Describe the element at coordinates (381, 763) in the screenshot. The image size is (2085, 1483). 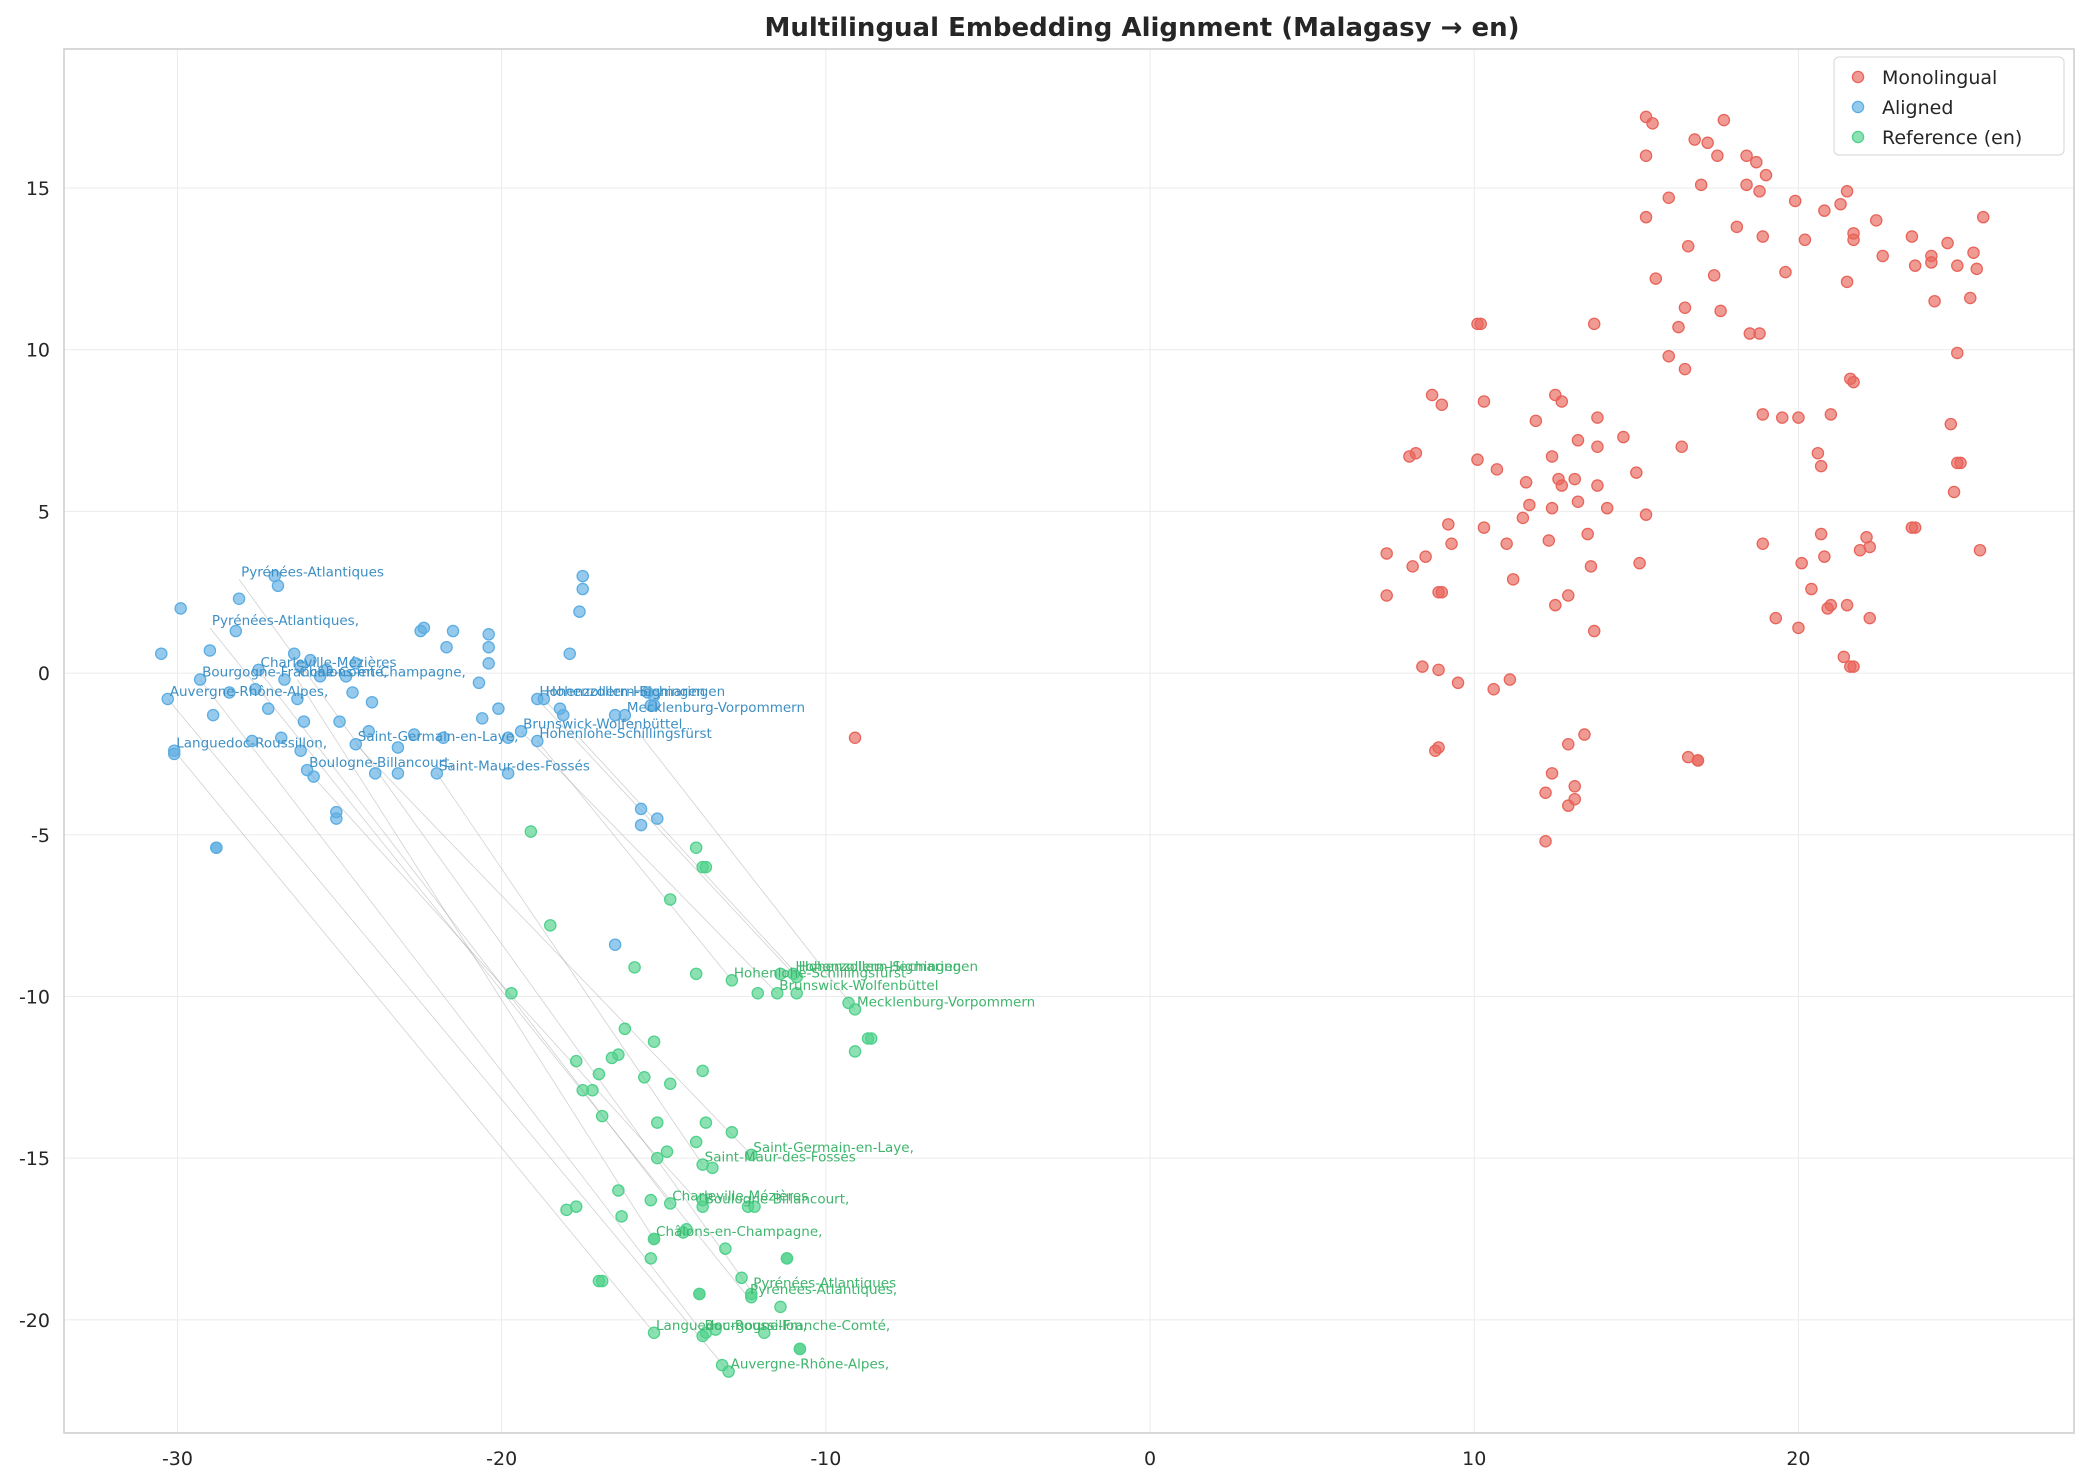
I see `aligned-point-label: Boulogne-Billancourt,` at that location.